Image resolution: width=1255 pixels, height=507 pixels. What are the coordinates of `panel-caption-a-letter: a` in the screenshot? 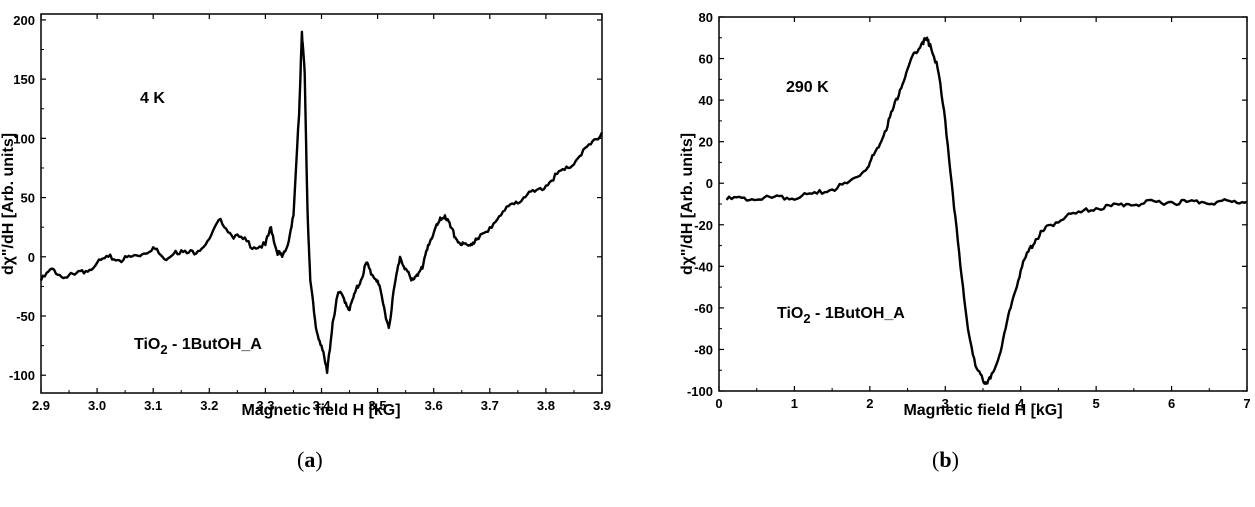 It's located at (310, 459).